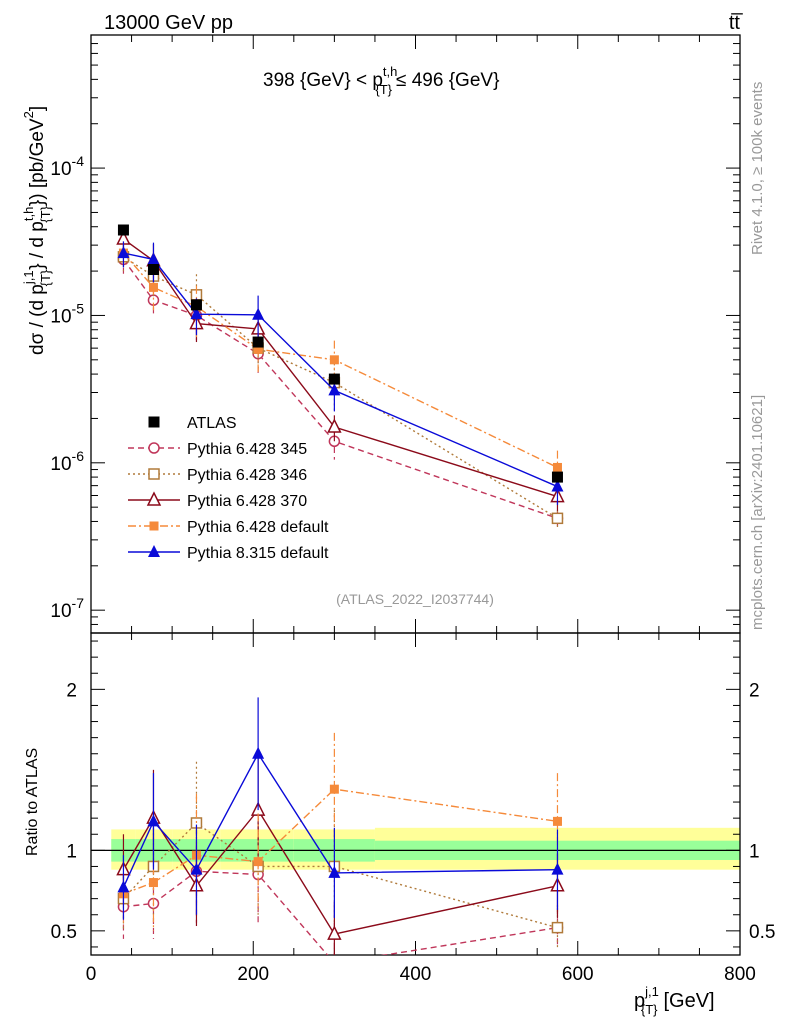 This screenshot has height=1024, width=786. What do you see at coordinates (754, 690) in the screenshot?
I see `ratio-tick-label-right: 2` at bounding box center [754, 690].